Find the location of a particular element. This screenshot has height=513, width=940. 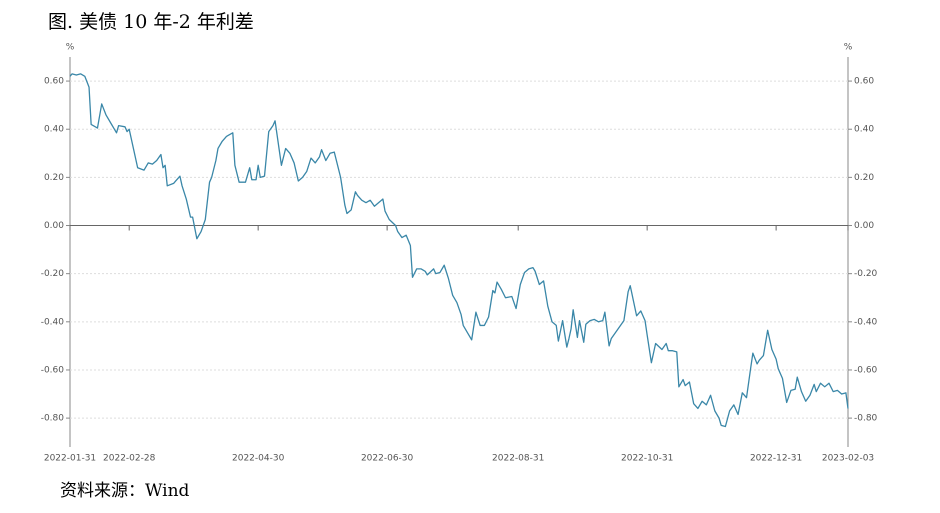

y-tick-label: 0.40 is located at coordinates (54, 130).